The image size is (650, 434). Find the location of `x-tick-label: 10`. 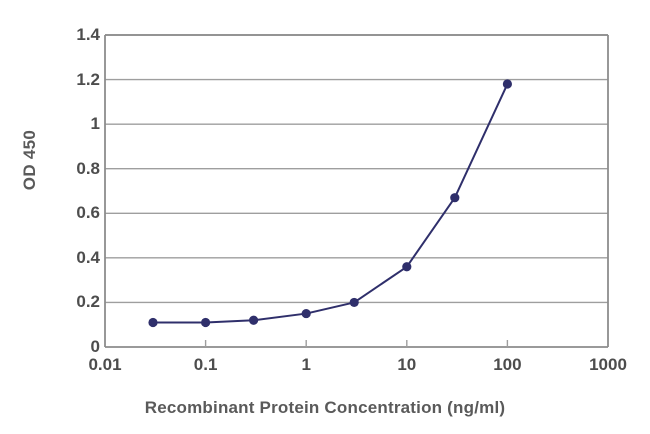

x-tick-label: 10 is located at coordinates (407, 364).